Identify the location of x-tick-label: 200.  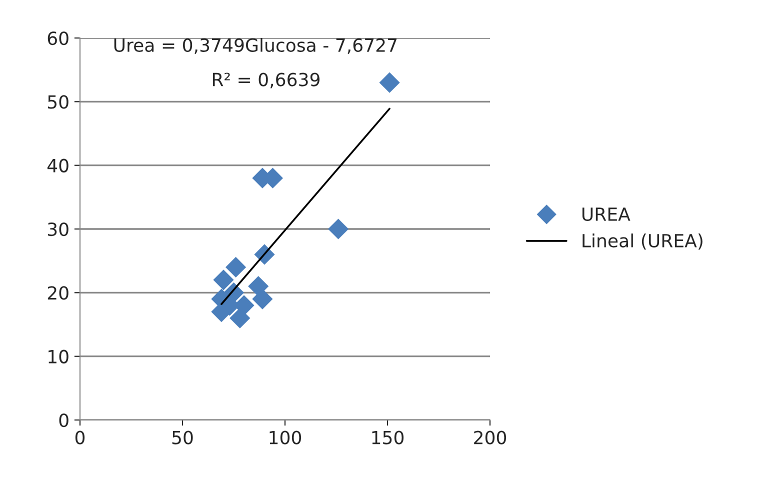
(490, 437).